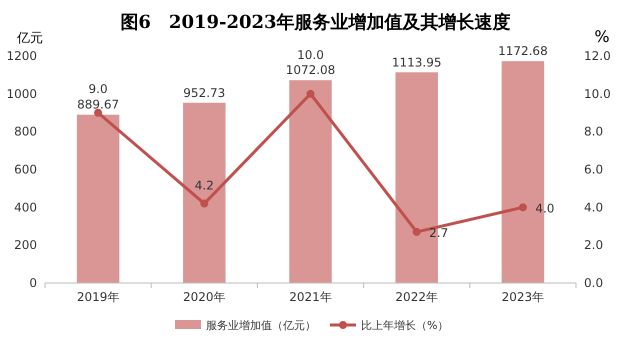  I want to click on data-label: 1072.08, so click(311, 70).